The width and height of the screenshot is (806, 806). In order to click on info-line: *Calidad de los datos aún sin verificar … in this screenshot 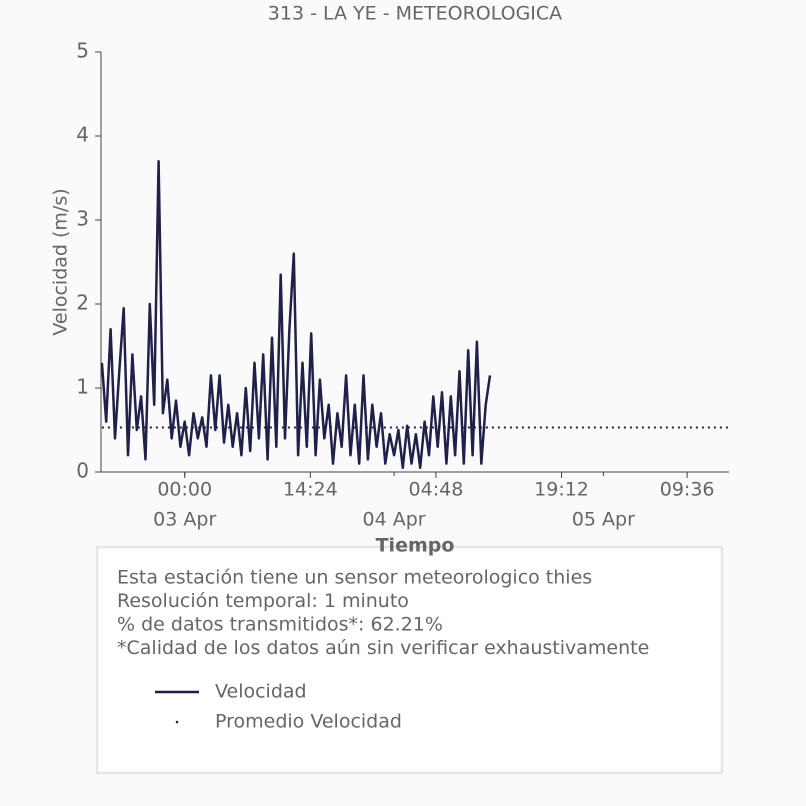, I will do `click(383, 648)`.